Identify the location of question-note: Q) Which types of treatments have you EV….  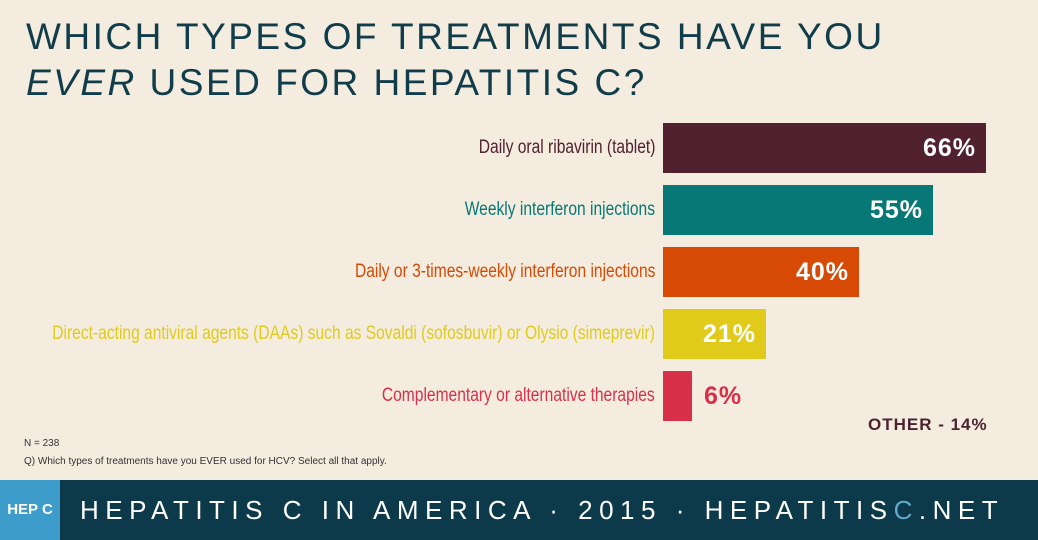
(205, 461).